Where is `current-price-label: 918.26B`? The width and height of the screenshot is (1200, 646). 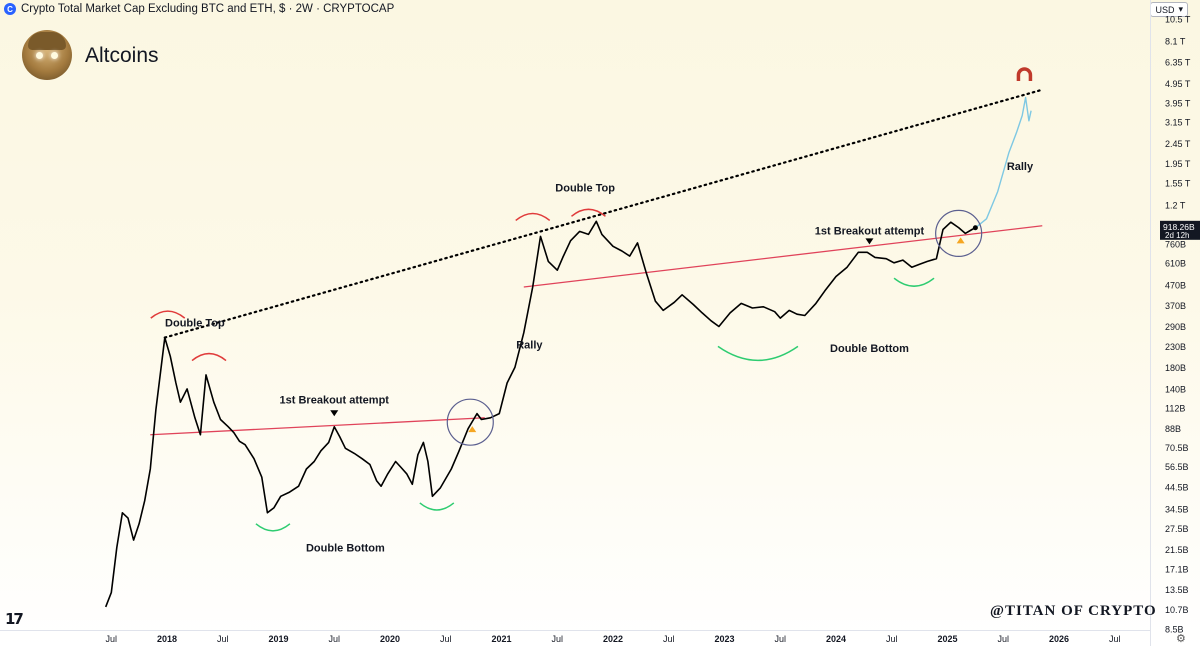 current-price-label: 918.26B is located at coordinates (1179, 227).